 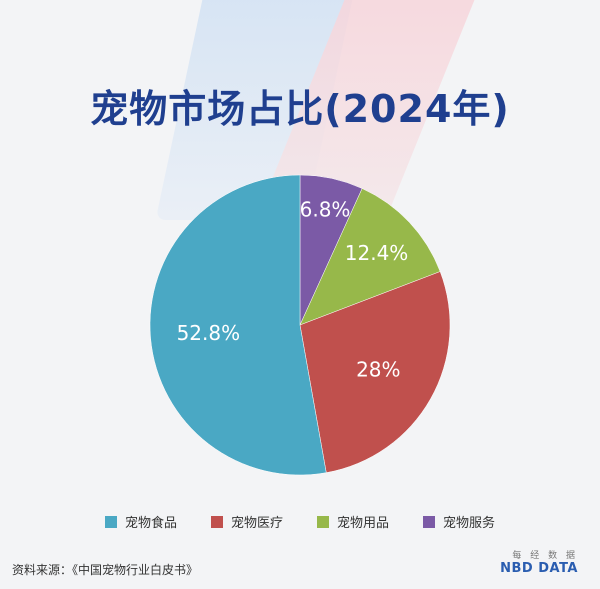 What do you see at coordinates (209, 333) in the screenshot?
I see `pie-slice-label-3: 52.8%` at bounding box center [209, 333].